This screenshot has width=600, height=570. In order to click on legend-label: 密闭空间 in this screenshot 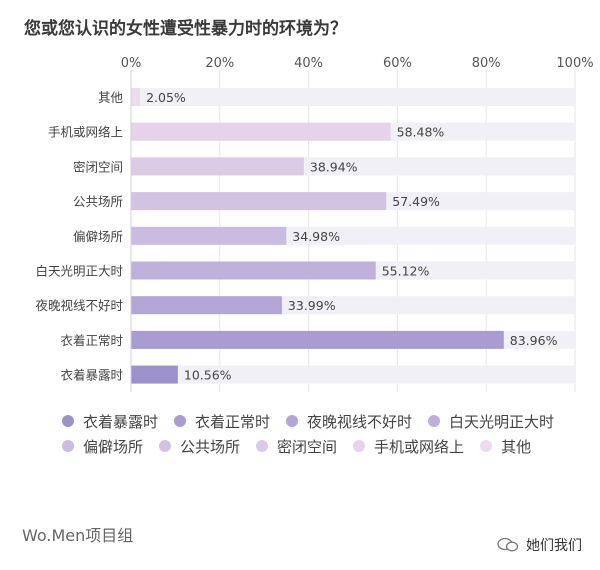, I will do `click(307, 446)`.